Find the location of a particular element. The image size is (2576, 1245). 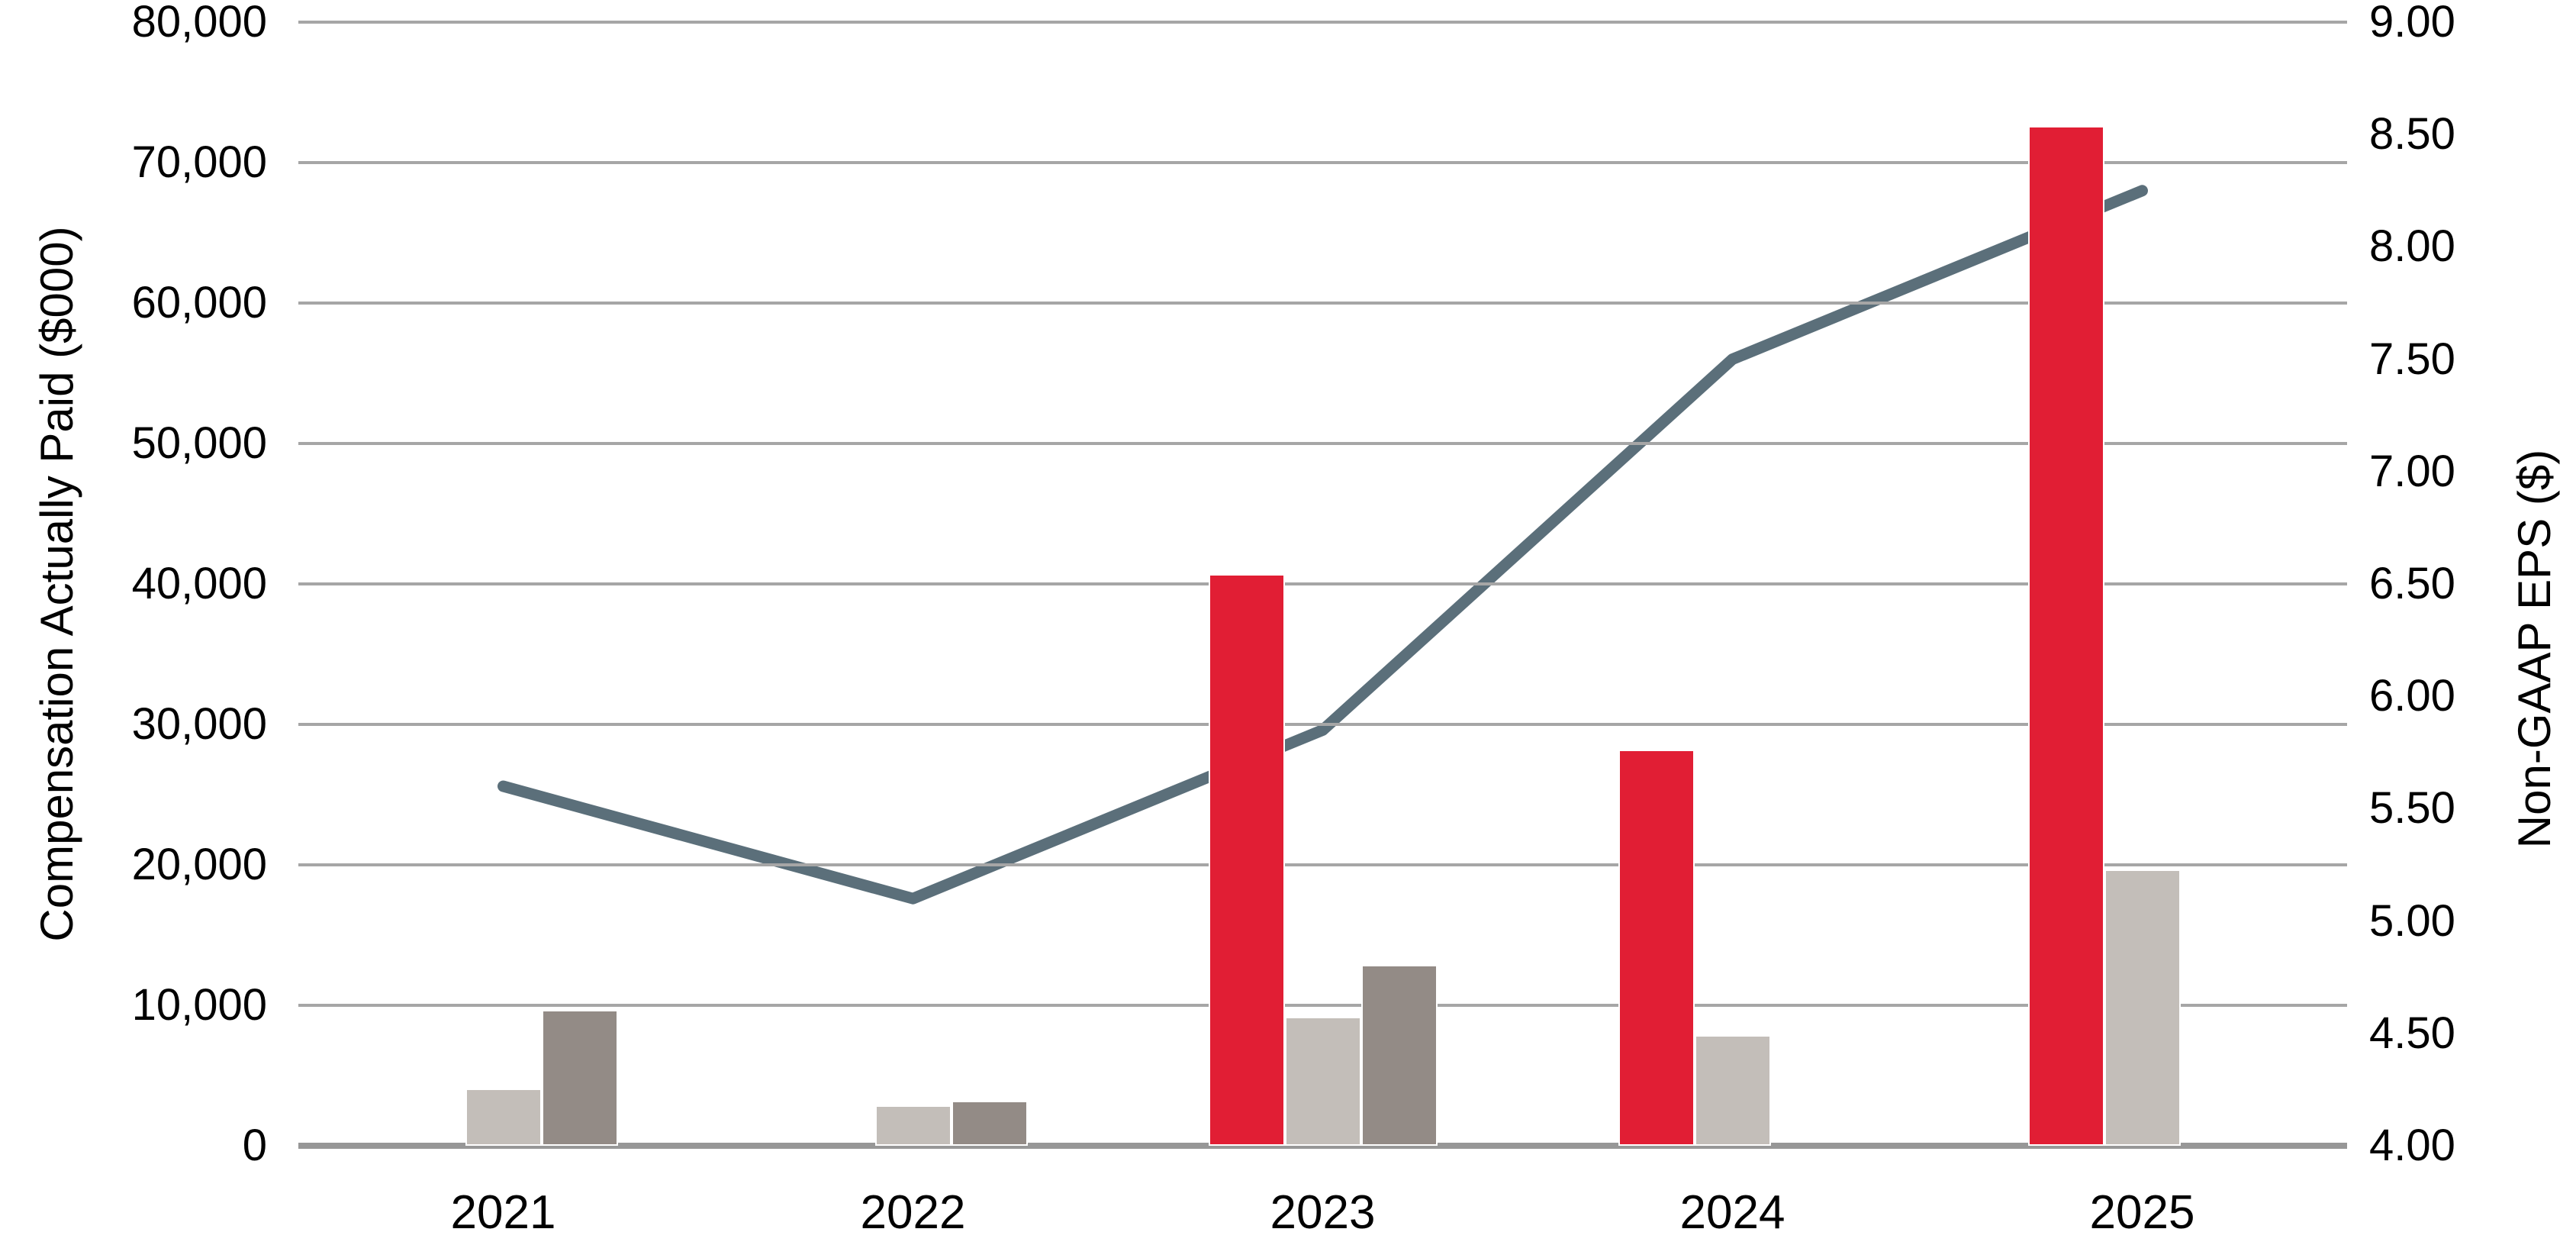

x-axis-label-2021: 2021 is located at coordinates (503, 1212).